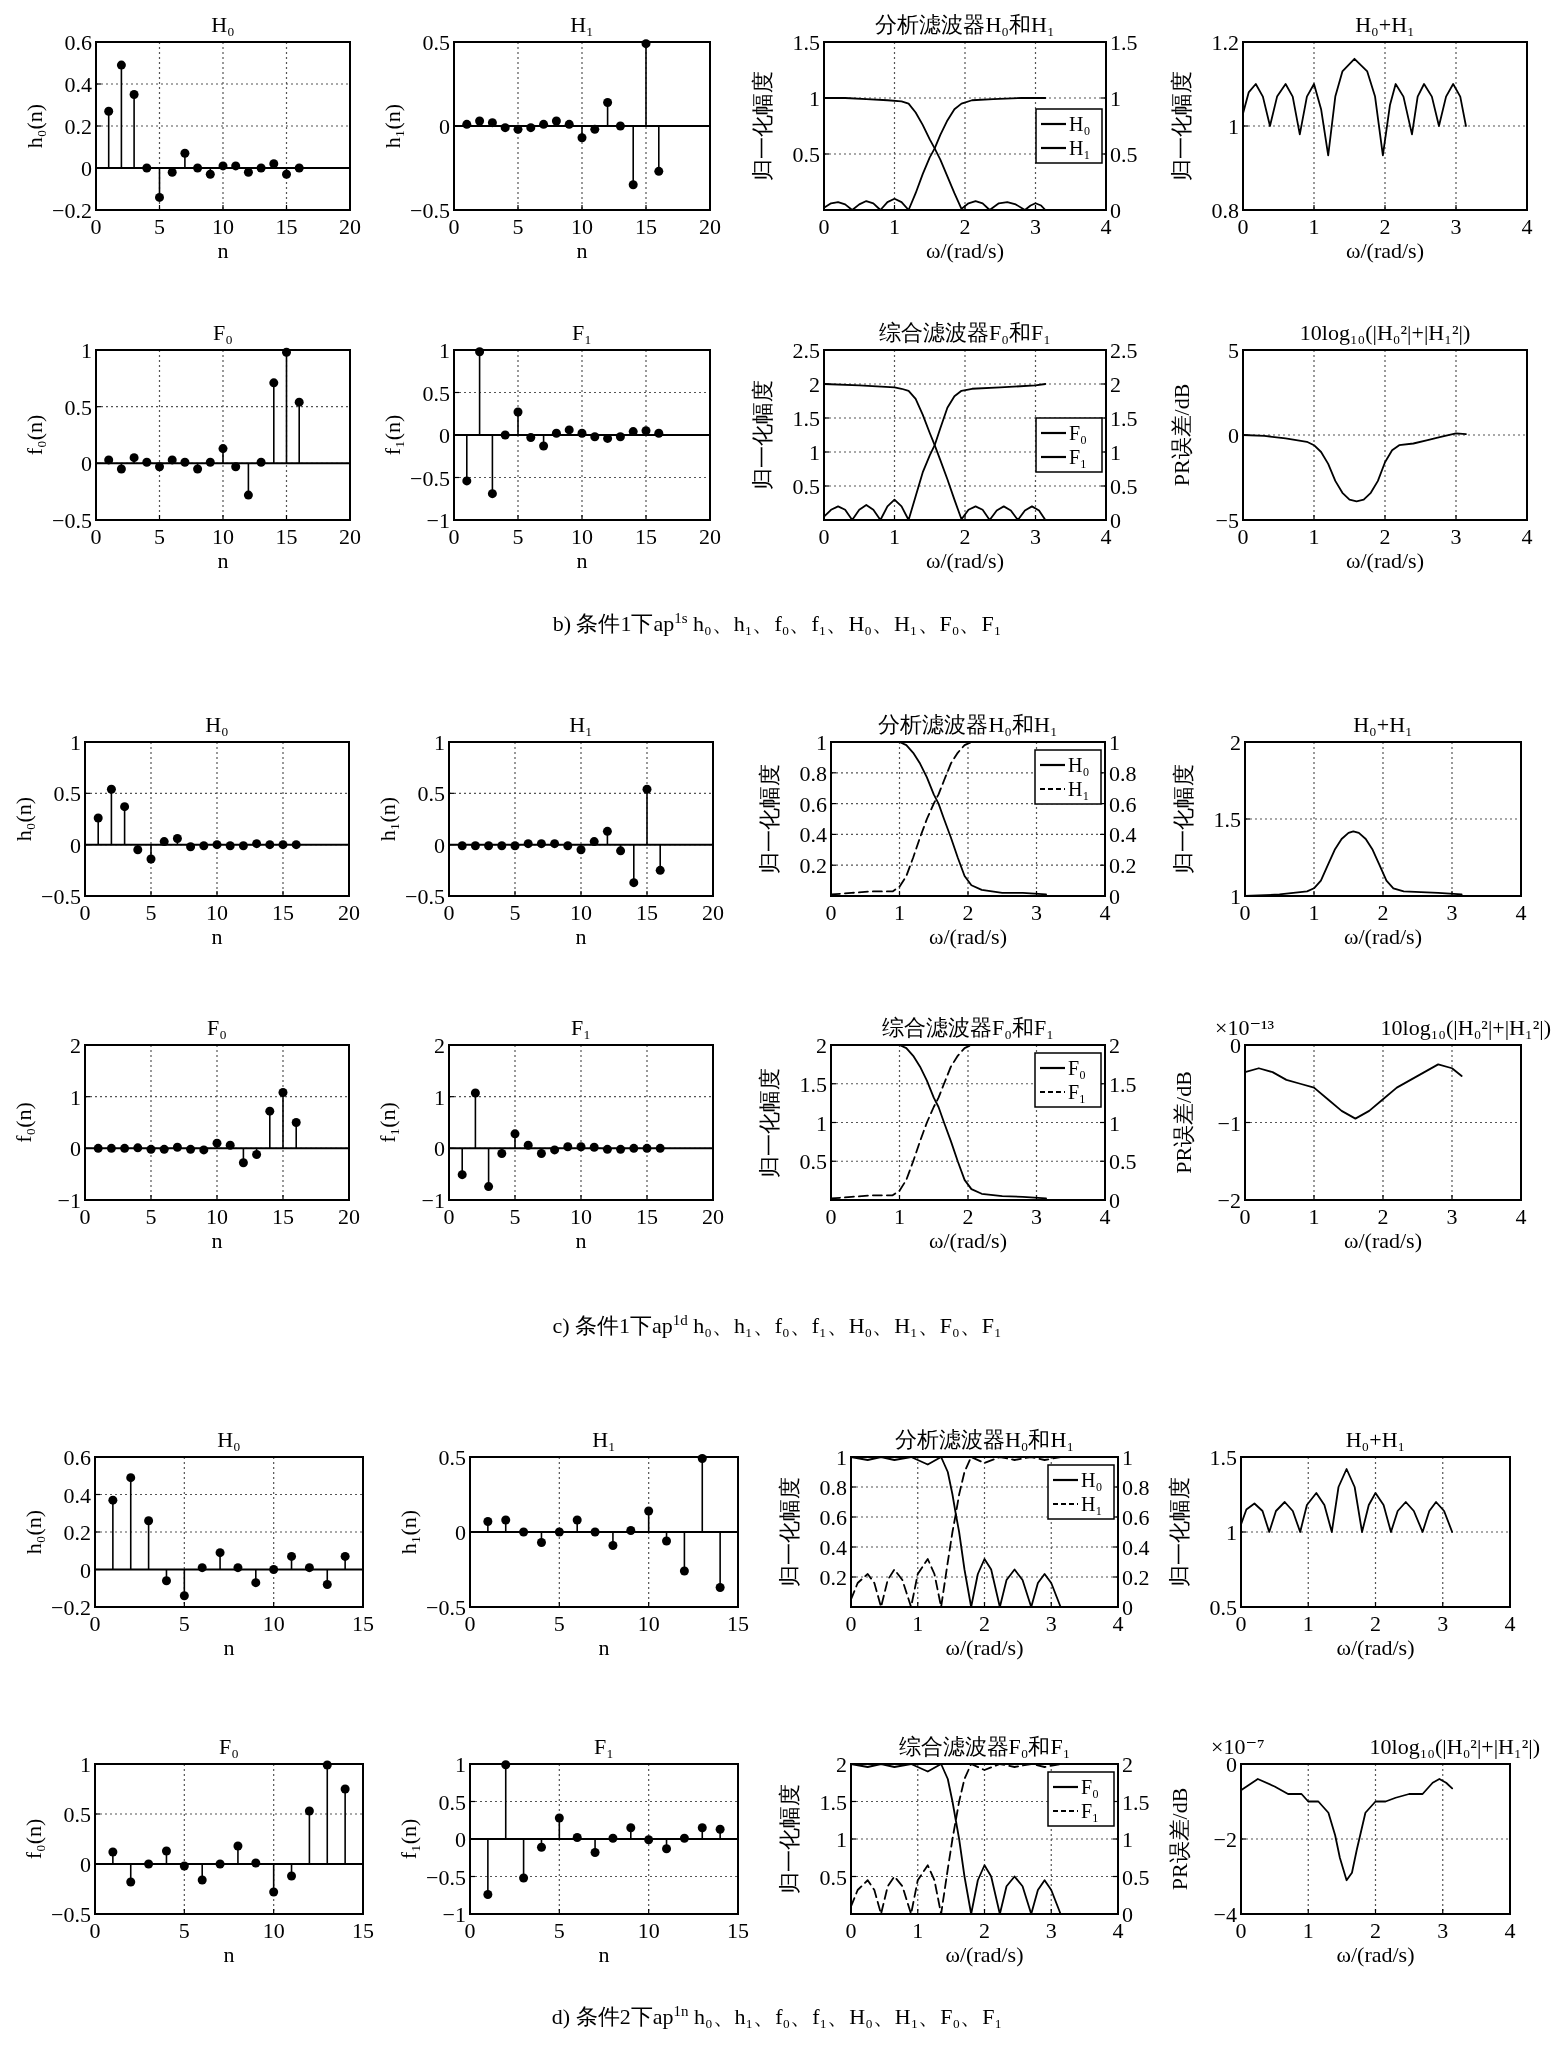 Image resolution: width=1554 pixels, height=2047 pixels. Describe the element at coordinates (1079, 789) in the screenshot. I see `legend-label: H₁` at that location.